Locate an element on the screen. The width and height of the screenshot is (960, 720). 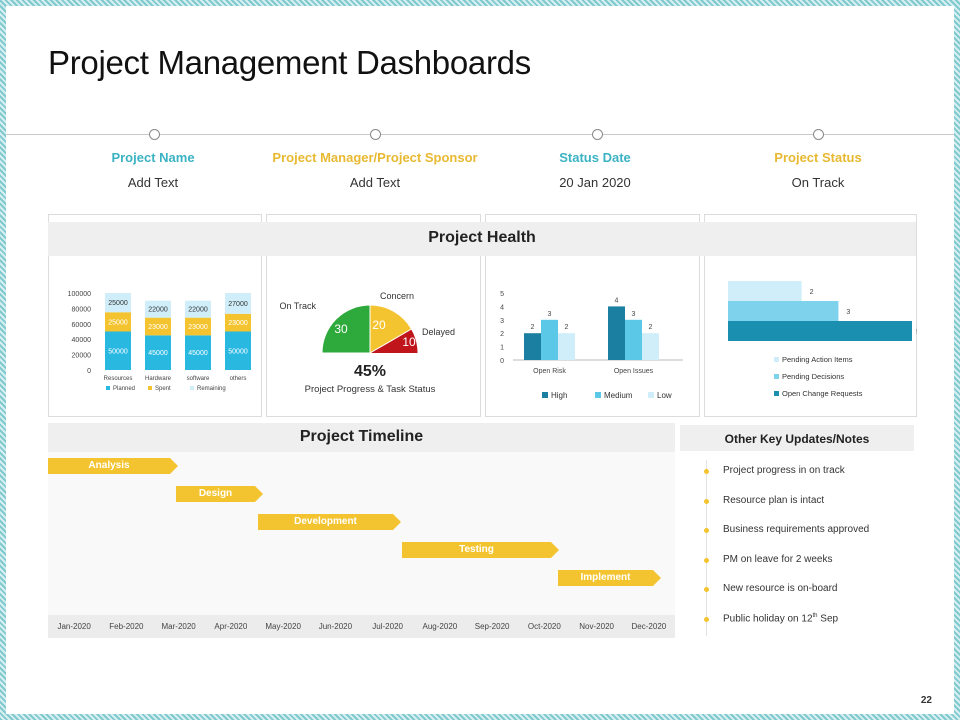
note-superscript: th is located at coordinates (815, 615).